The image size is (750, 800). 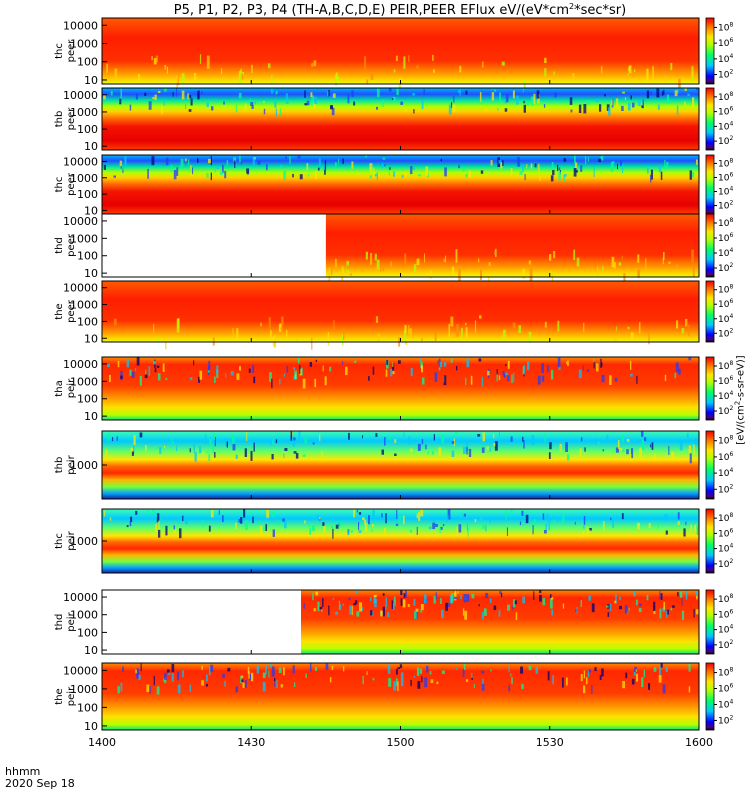 I want to click on x-axis-date: 2020 Sep 18, so click(x=40, y=783).